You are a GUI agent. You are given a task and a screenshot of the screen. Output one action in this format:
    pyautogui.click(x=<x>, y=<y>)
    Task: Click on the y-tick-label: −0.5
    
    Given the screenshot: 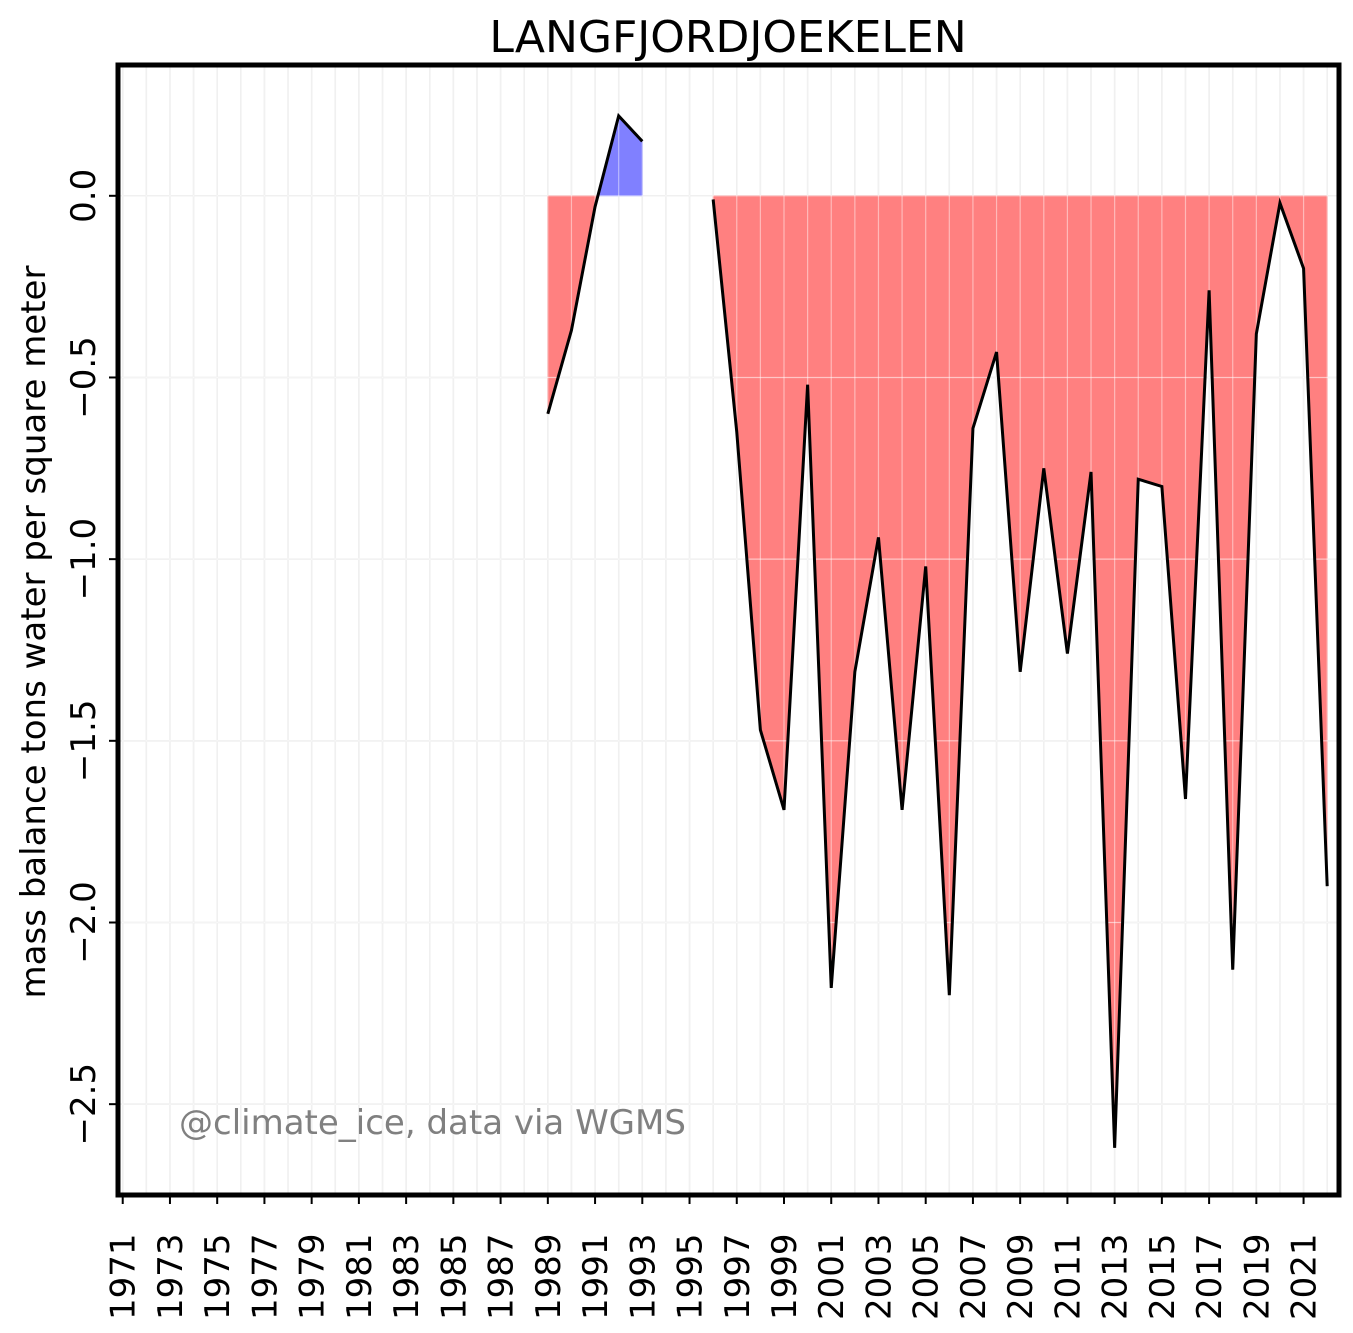 What is the action you would take?
    pyautogui.click(x=84, y=377)
    